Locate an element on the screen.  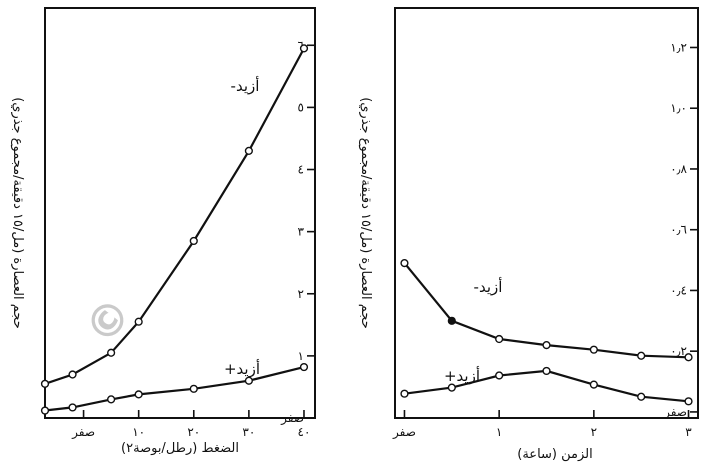
y-tick-label: ١٫٠ is located at coordinates (678, 108).